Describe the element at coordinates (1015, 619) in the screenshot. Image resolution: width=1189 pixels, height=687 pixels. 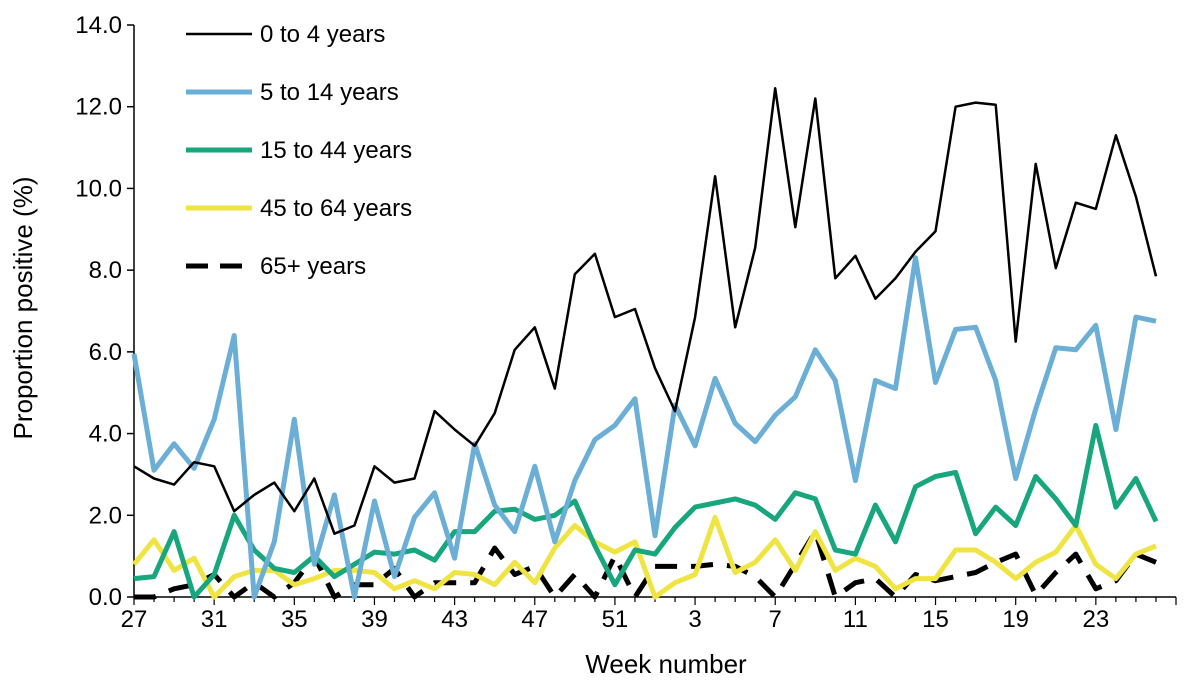
I see `x-tick-label: 19` at that location.